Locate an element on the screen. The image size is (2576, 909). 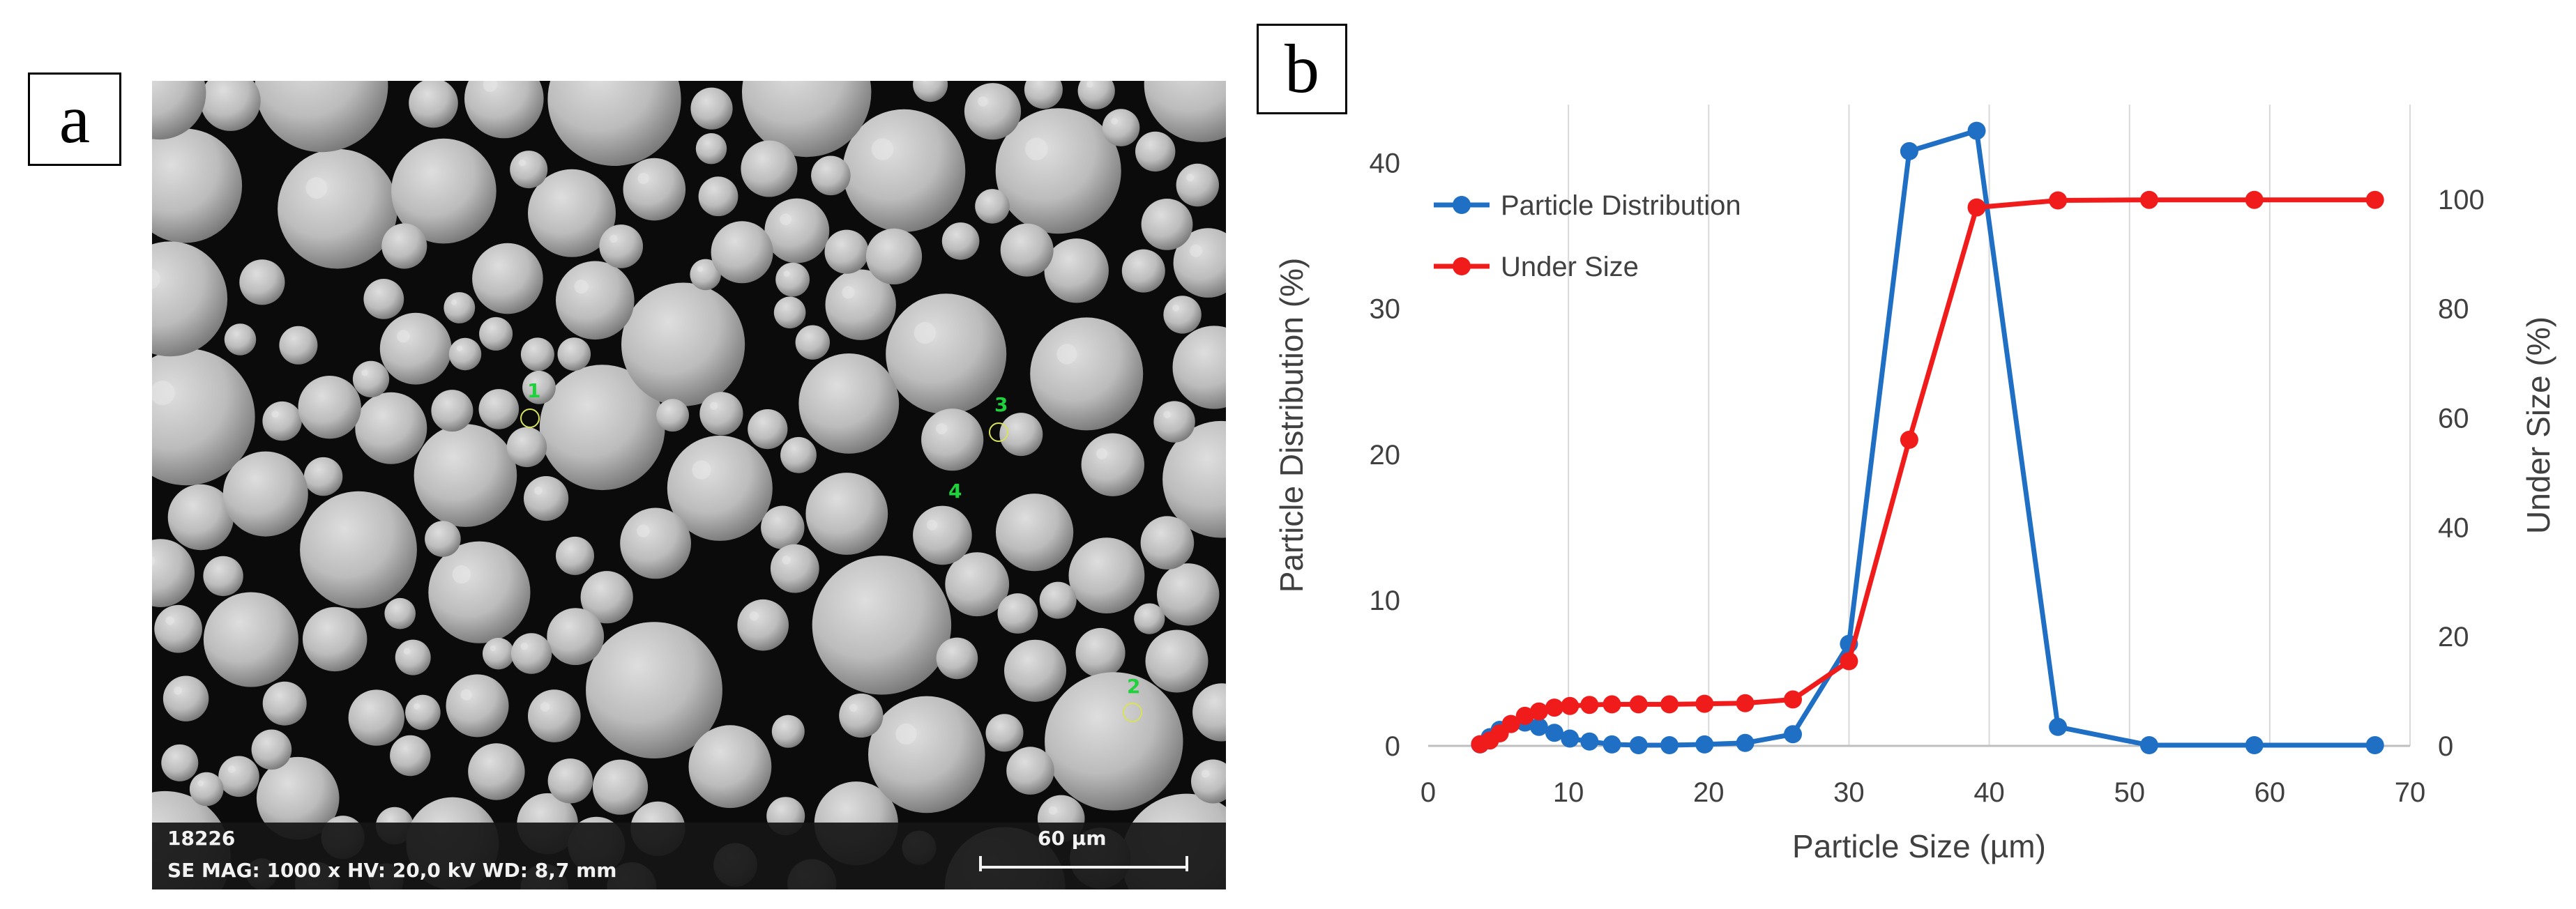
x-tick-label: 10 is located at coordinates (1568, 792).